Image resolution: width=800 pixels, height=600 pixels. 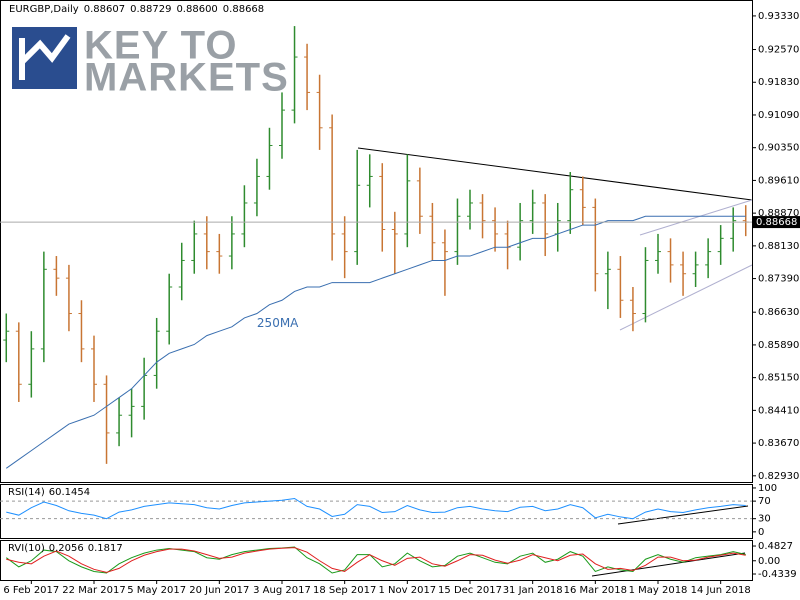 What do you see at coordinates (778, 378) in the screenshot?
I see `y-tick-label: 0.85150` at bounding box center [778, 378].